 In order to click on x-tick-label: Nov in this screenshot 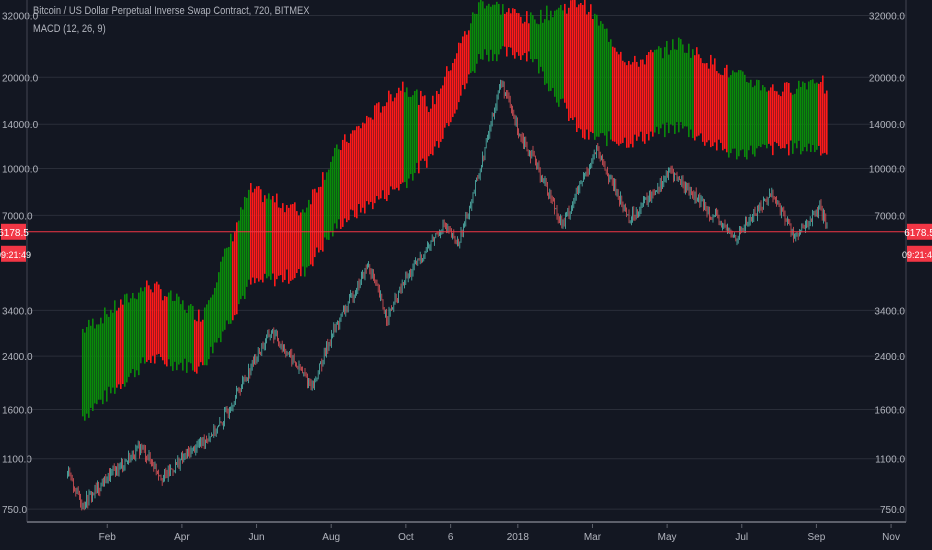, I will do `click(891, 537)`.